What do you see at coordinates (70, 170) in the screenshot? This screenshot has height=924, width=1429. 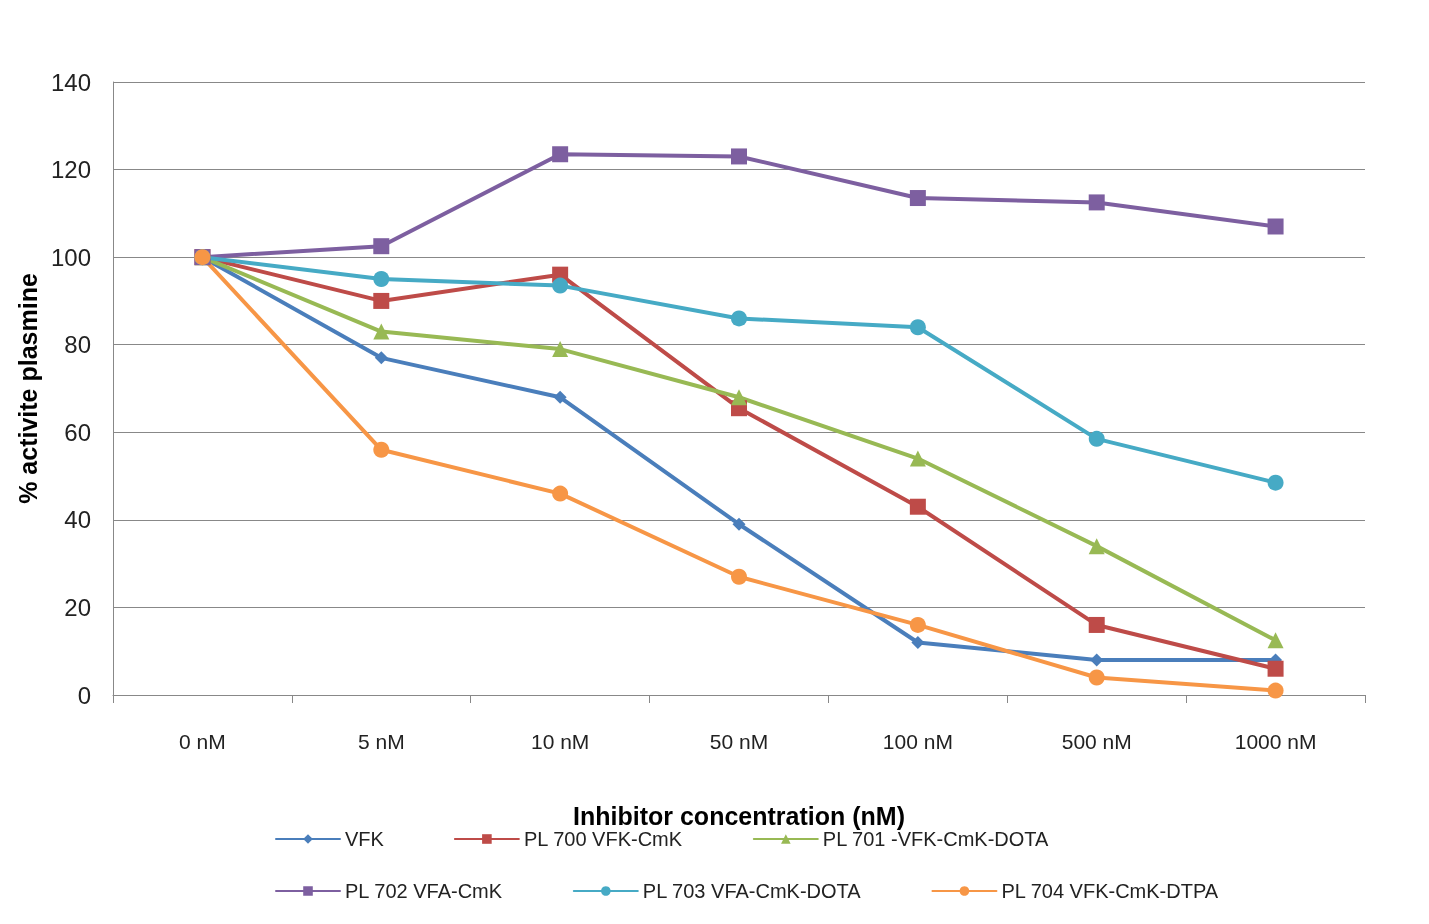 I see `y-tick-label: 120` at bounding box center [70, 170].